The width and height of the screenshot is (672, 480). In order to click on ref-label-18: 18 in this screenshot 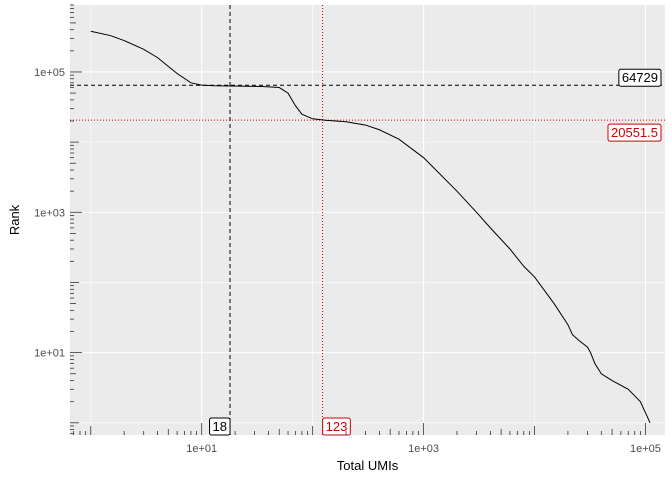, I will do `click(220, 426)`.